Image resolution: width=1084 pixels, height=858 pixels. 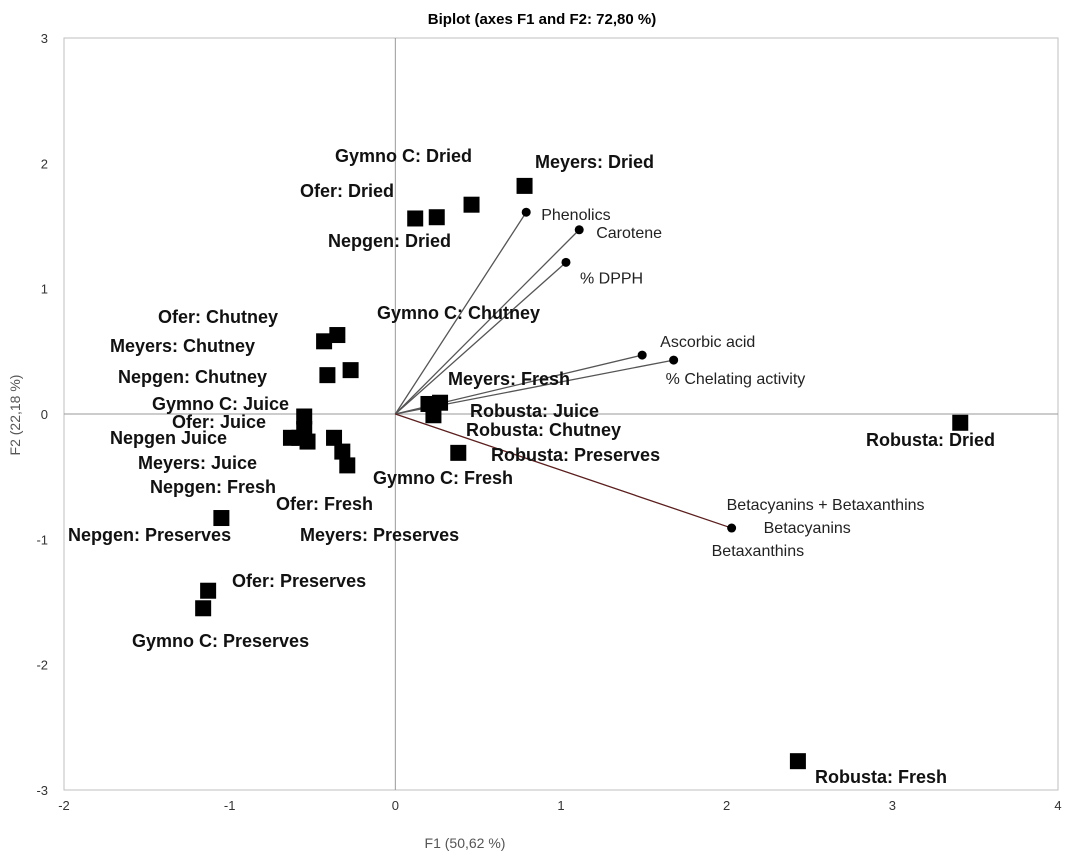 What do you see at coordinates (220, 404) in the screenshot?
I see `observation-label: Gymno C: Juice` at bounding box center [220, 404].